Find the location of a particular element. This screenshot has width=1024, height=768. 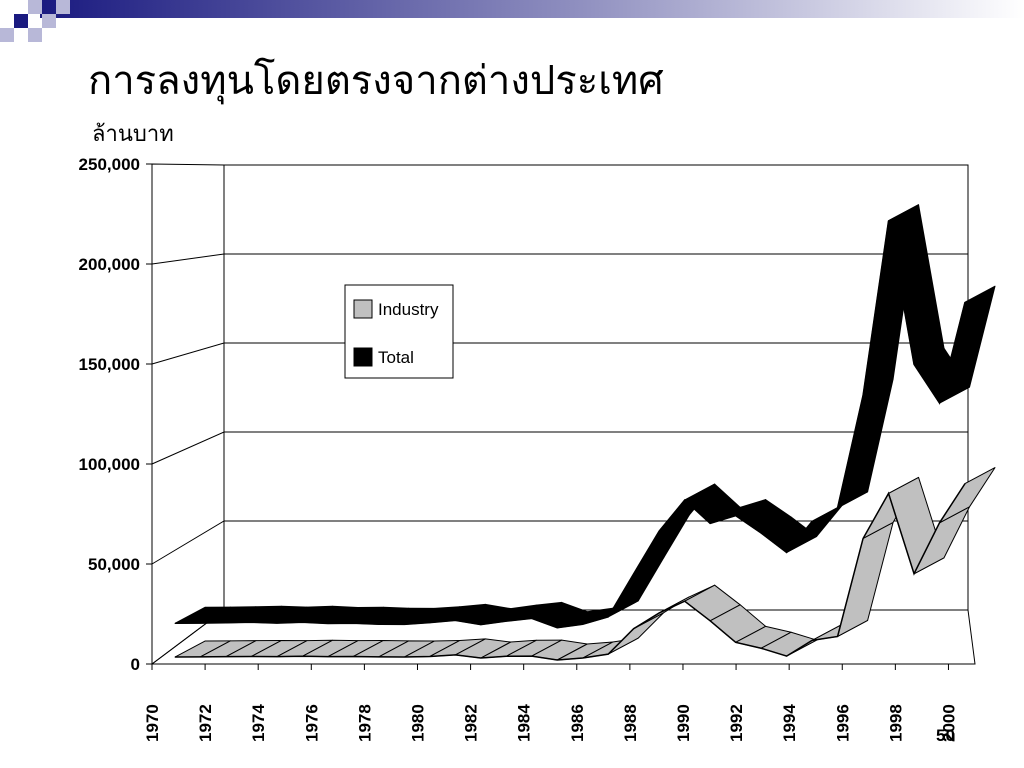

x-tick-label: 1982 is located at coordinates (471, 723).